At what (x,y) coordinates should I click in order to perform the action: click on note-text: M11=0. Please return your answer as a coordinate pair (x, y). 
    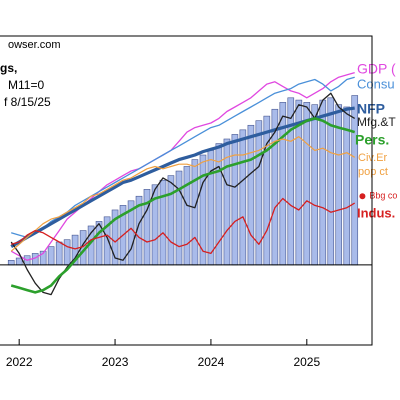
    Looking at the image, I should click on (26, 85).